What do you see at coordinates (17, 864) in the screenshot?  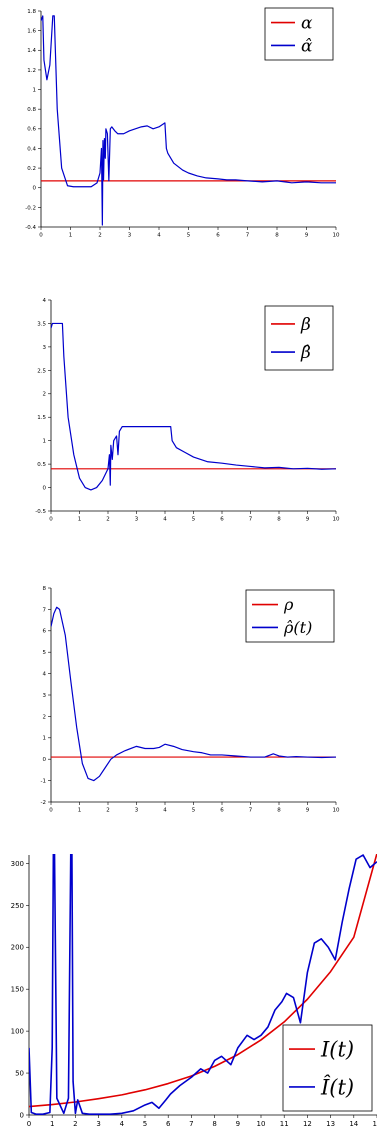 I see `y-tick-label: 300` at bounding box center [17, 864].